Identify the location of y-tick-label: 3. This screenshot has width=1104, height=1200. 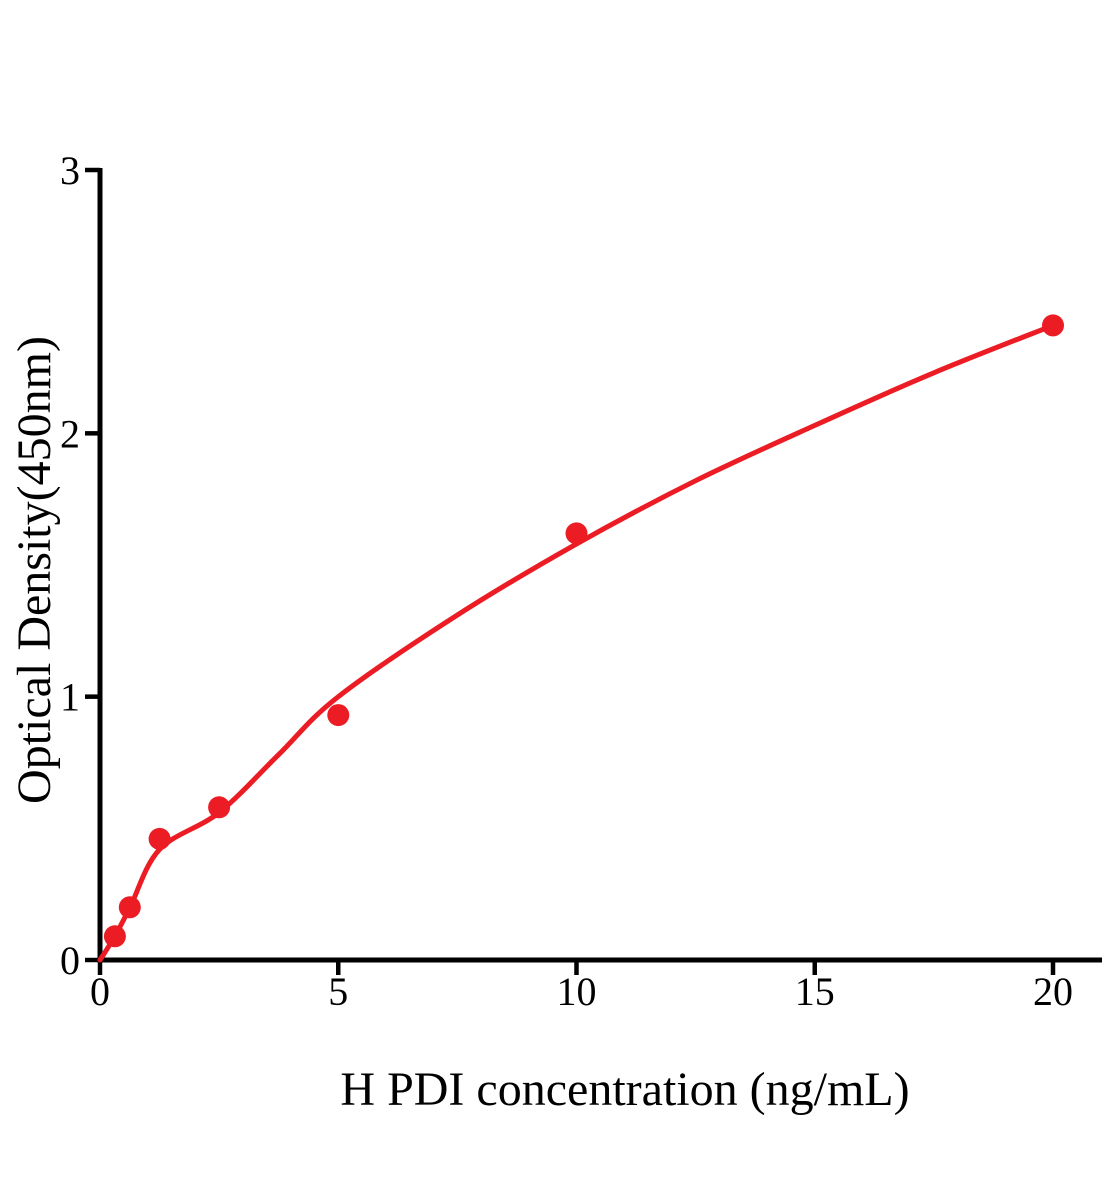
(70, 170).